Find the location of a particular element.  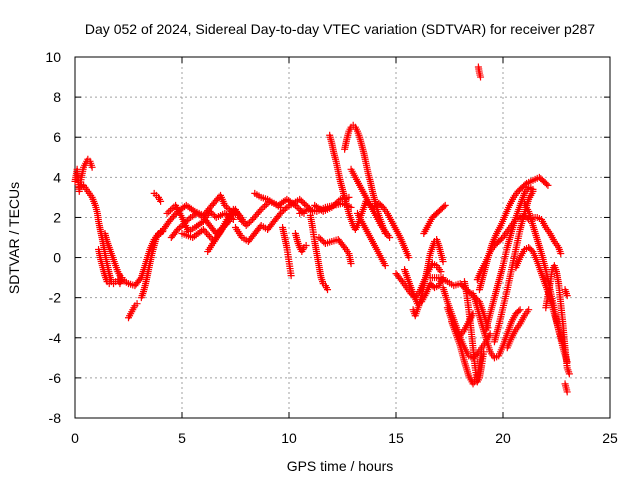

y-tick-label: 6 is located at coordinates (57, 137).